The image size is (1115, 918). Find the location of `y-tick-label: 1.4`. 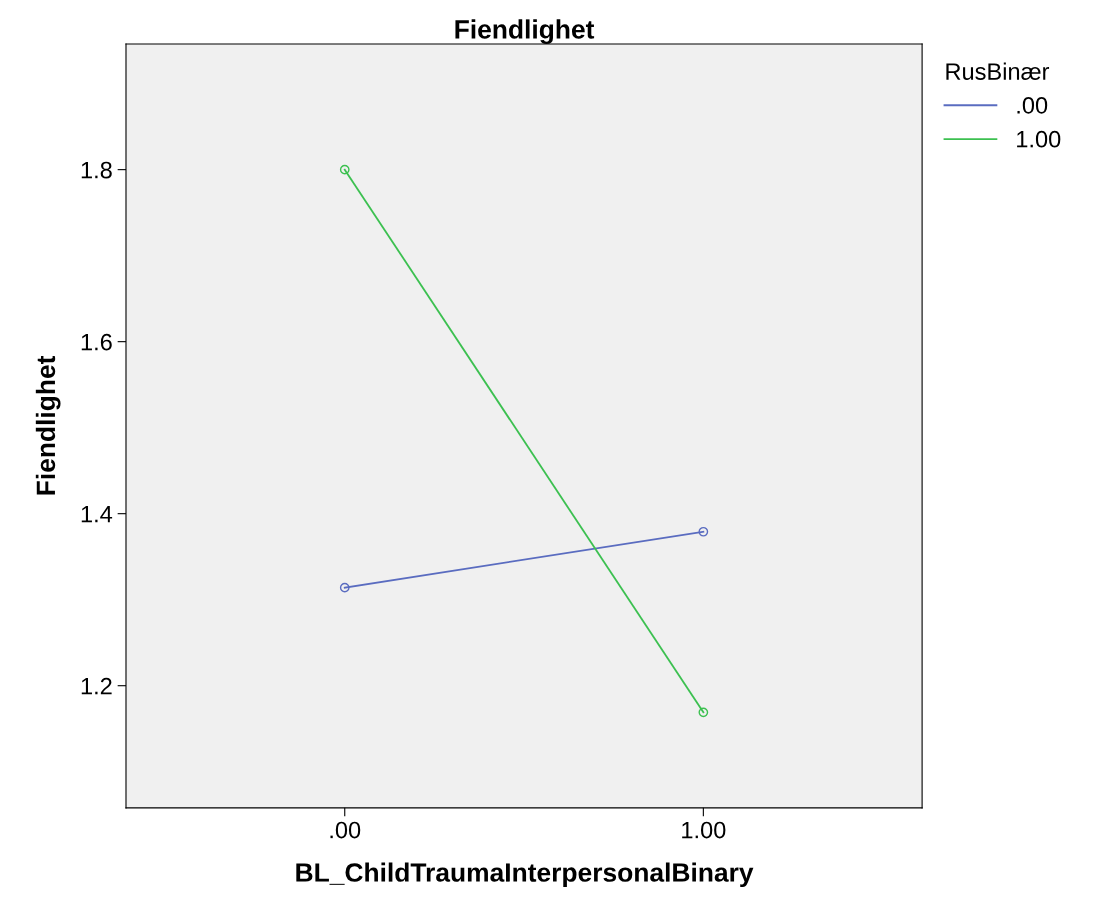

y-tick-label: 1.4 is located at coordinates (97, 514).